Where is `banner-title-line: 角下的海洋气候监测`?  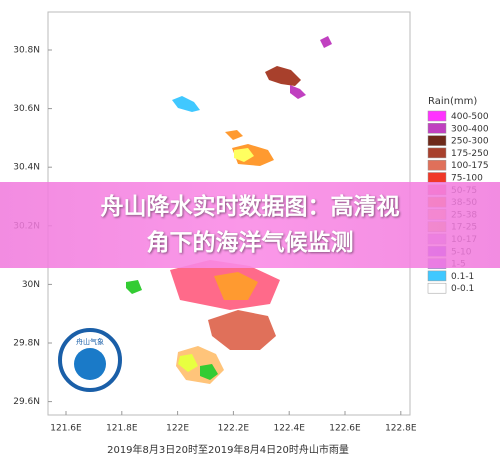 banner-title-line: 角下的海洋气候监测 is located at coordinates (250, 243).